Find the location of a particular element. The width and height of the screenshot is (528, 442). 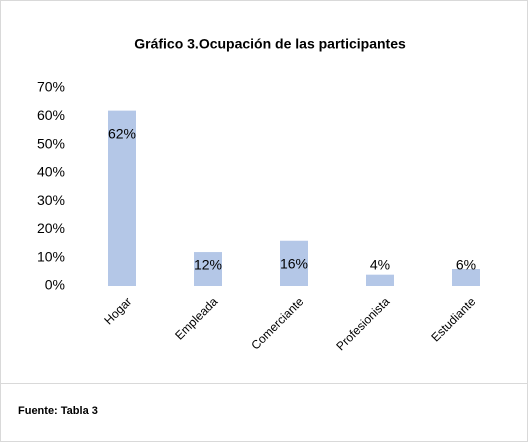

y-tick-label: 60% is located at coordinates (51, 115).